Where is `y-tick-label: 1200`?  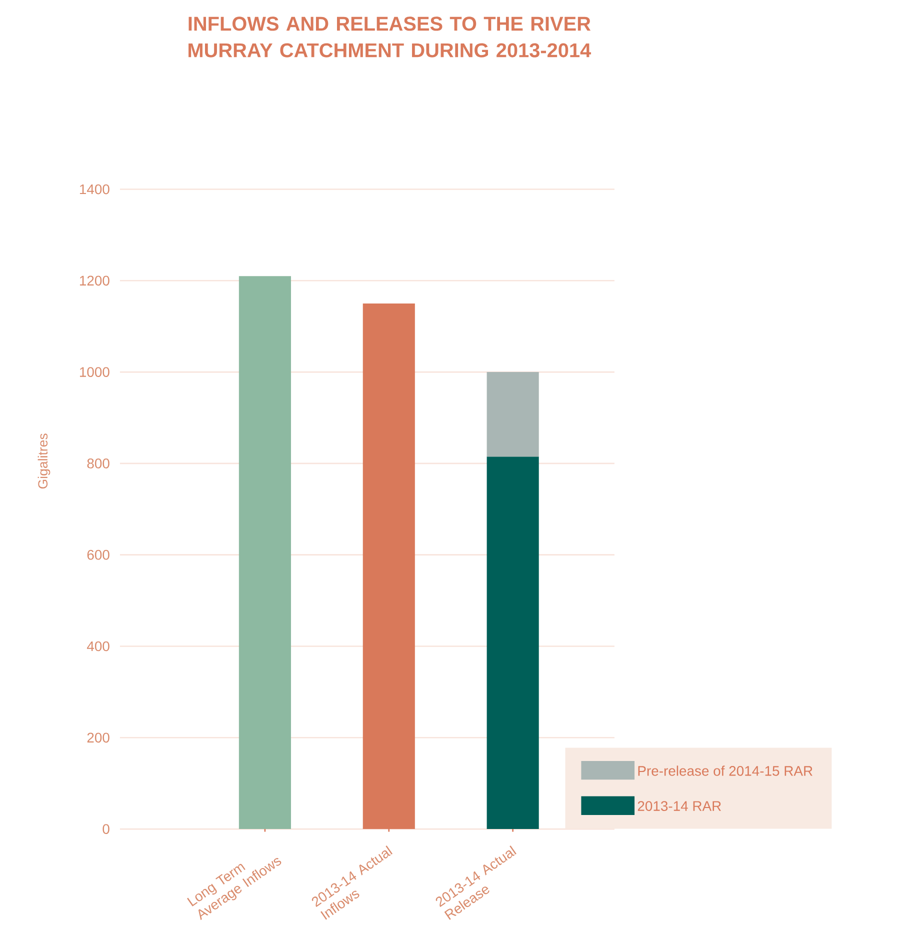 y-tick-label: 1200 is located at coordinates (95, 281).